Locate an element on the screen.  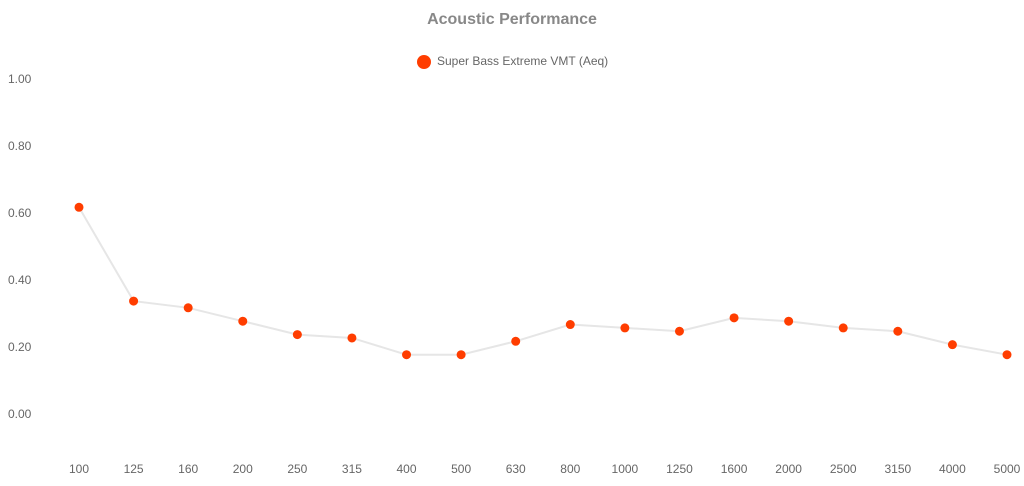
x-tick-label: 315 is located at coordinates (352, 469).